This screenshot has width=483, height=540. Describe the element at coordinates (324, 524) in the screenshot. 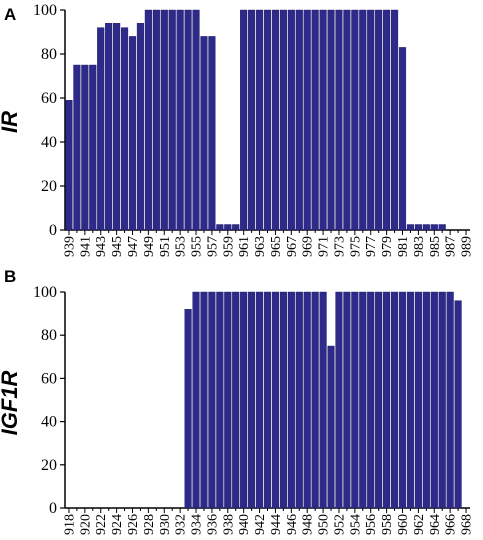

I see `panel-b-x-tick-label: 950` at that location.